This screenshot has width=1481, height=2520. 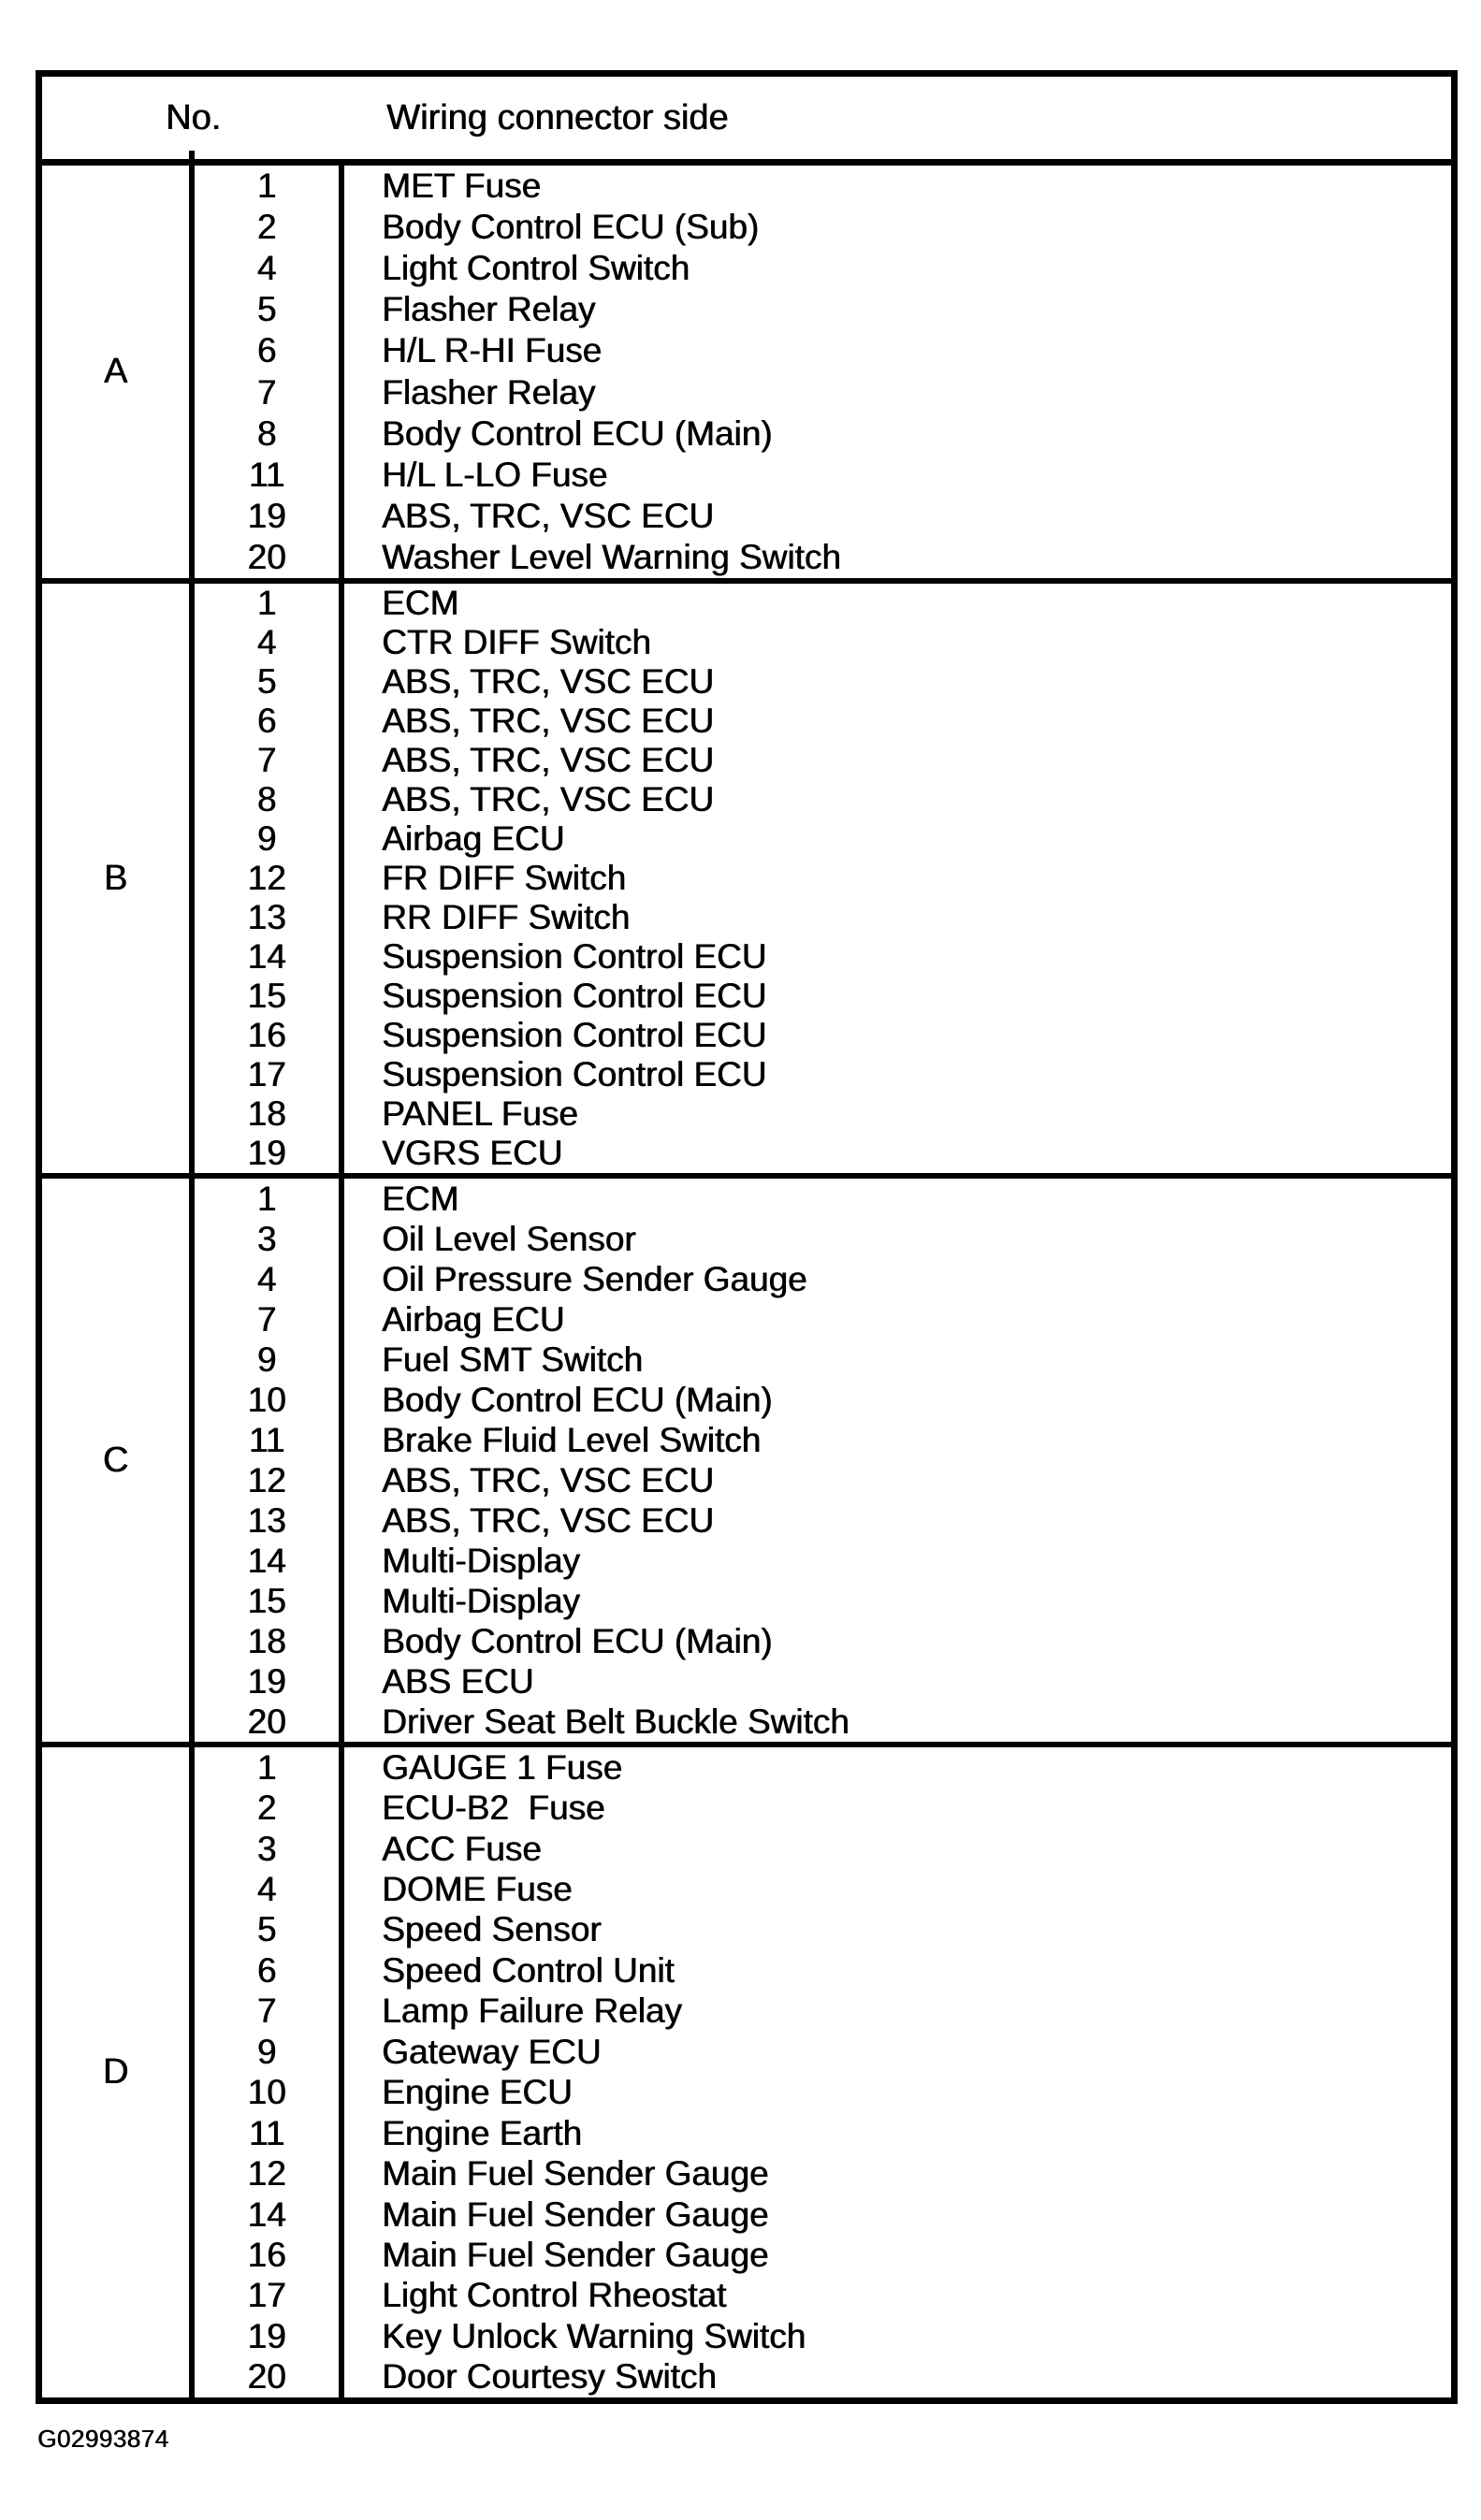 I want to click on pin-number: 17, so click(x=266, y=2295).